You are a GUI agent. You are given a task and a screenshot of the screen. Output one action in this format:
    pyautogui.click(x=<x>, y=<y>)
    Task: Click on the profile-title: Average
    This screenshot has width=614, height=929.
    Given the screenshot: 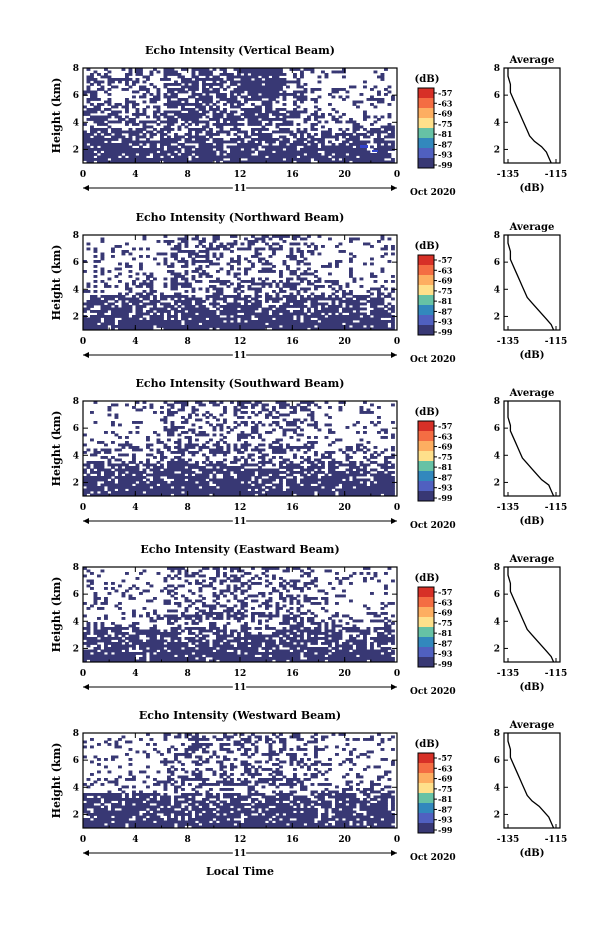 What is the action you would take?
    pyautogui.click(x=532, y=227)
    